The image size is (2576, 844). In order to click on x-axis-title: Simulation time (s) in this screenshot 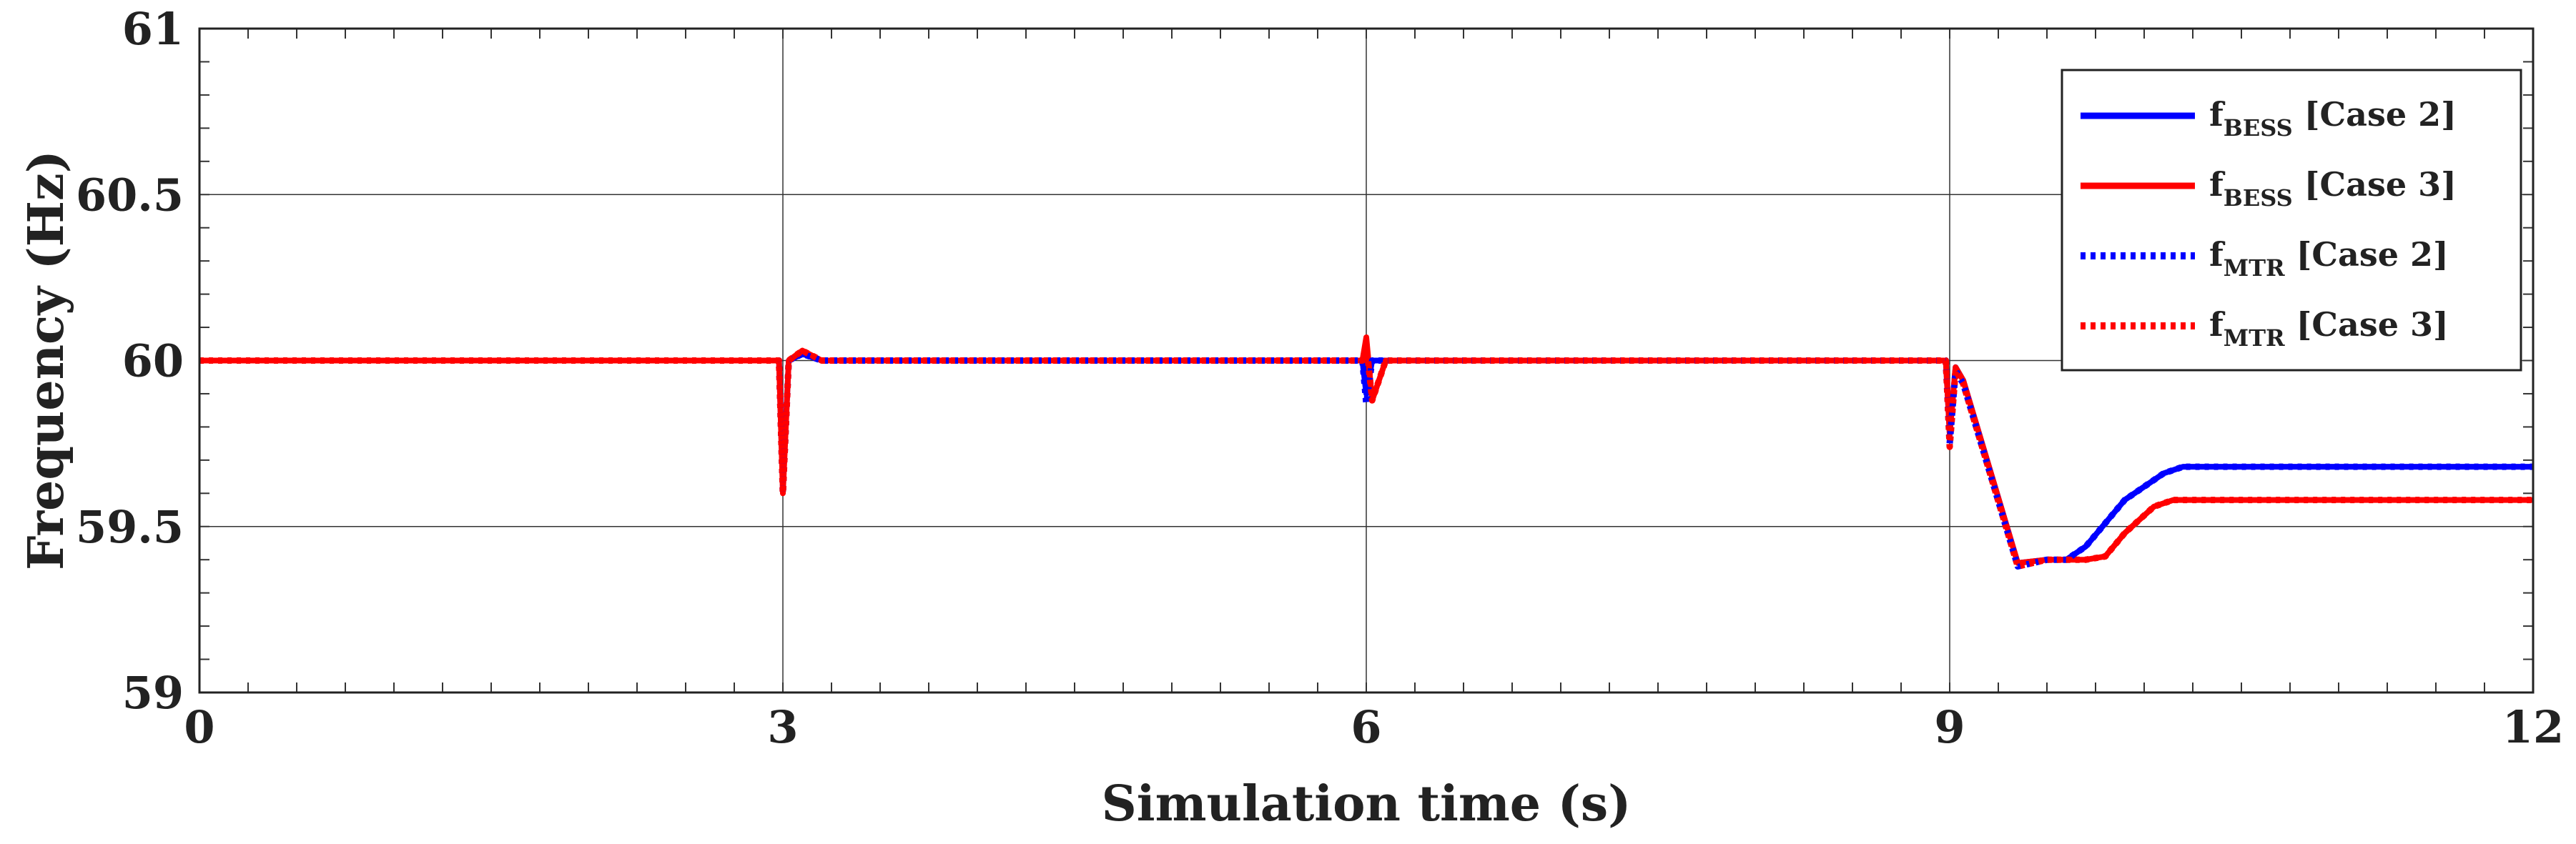, I will do `click(1367, 804)`.